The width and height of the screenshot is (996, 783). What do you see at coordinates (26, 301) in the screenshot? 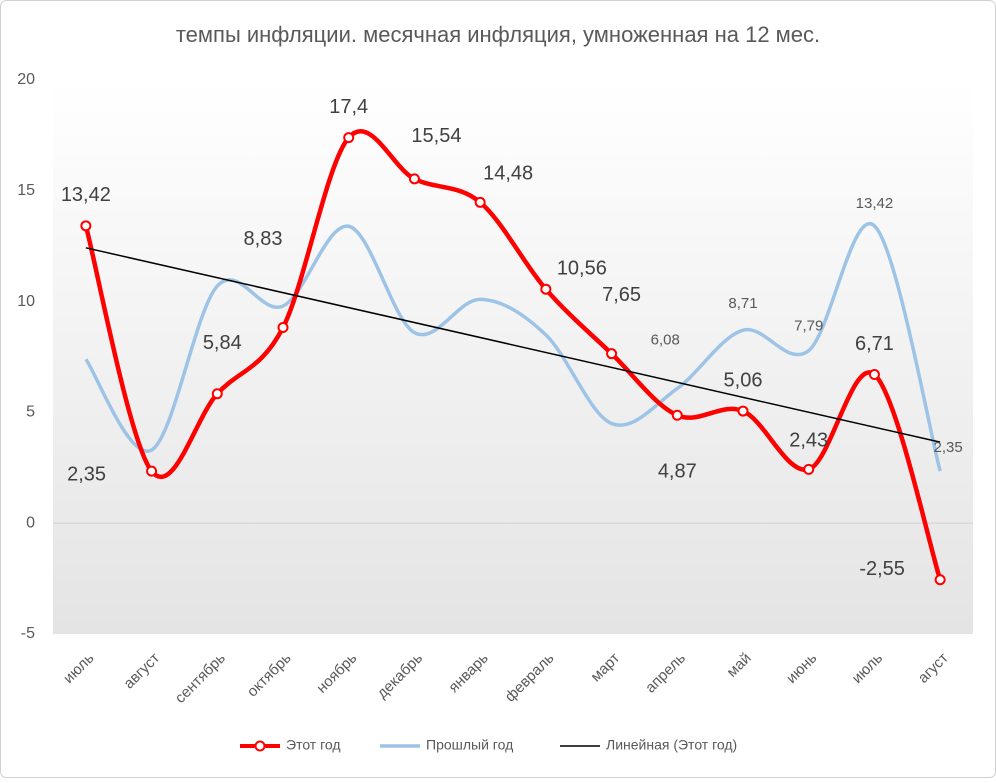
I see `y-tick-label: 10` at bounding box center [26, 301].